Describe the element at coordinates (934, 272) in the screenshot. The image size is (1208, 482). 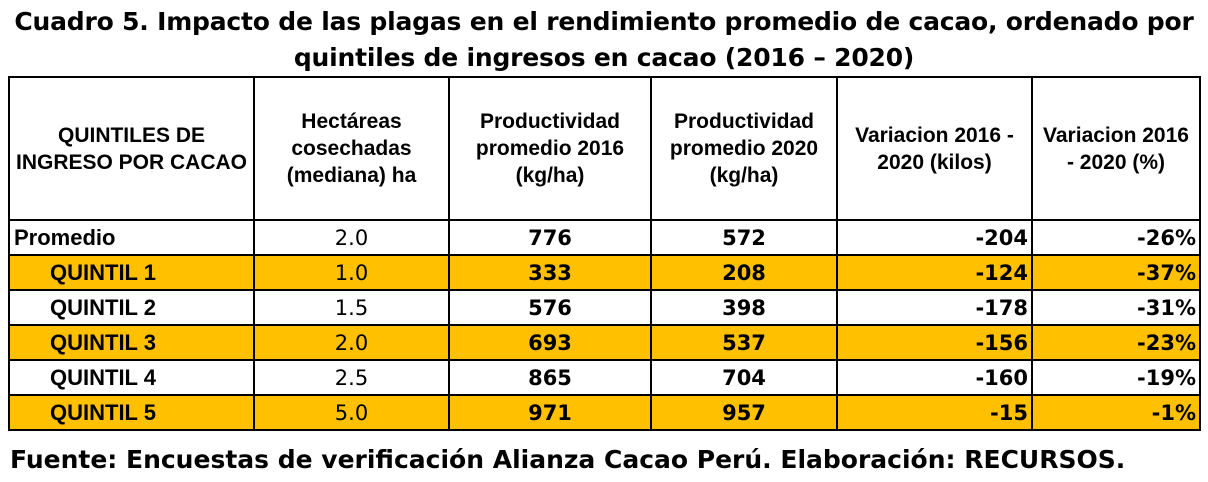
I see `cell-variacion-kilos: -124` at that location.